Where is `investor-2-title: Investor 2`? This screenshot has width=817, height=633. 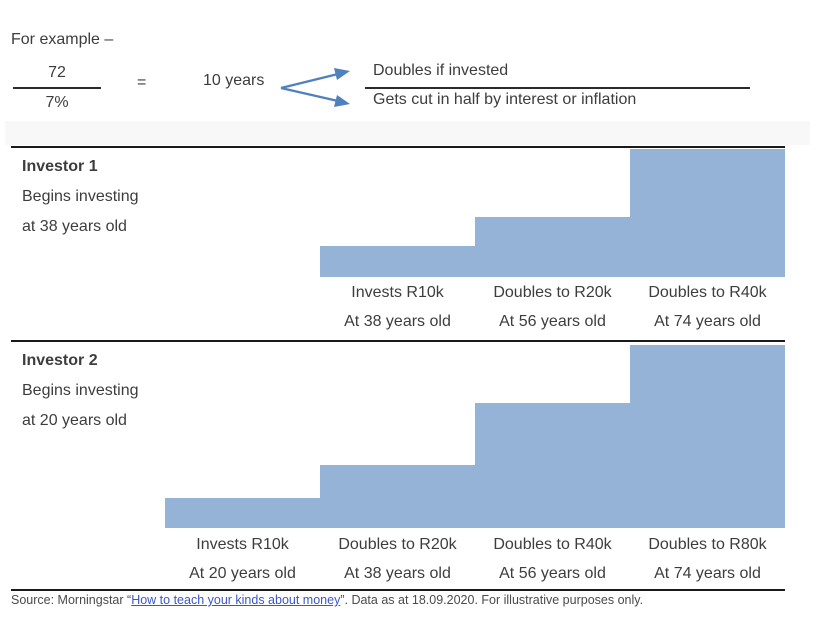
investor-2-title: Investor 2 is located at coordinates (60, 360).